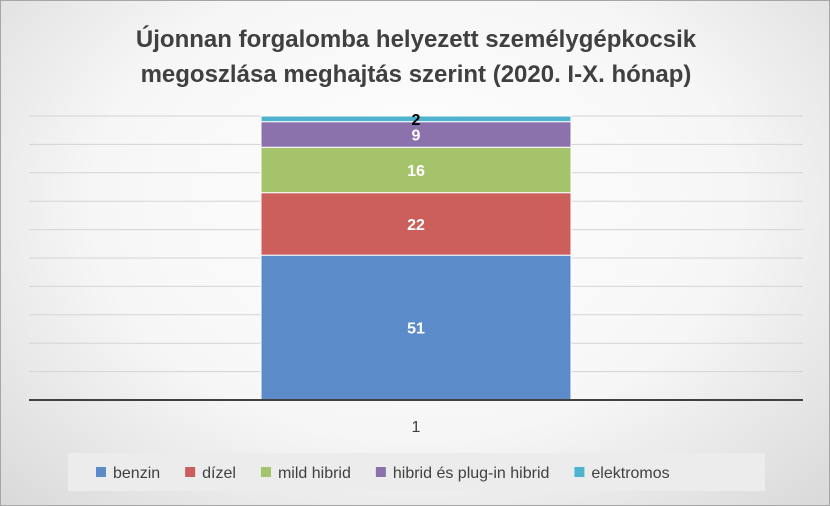 The image size is (830, 506). Describe the element at coordinates (190, 472) in the screenshot. I see `legend-marker-d-zel` at that location.